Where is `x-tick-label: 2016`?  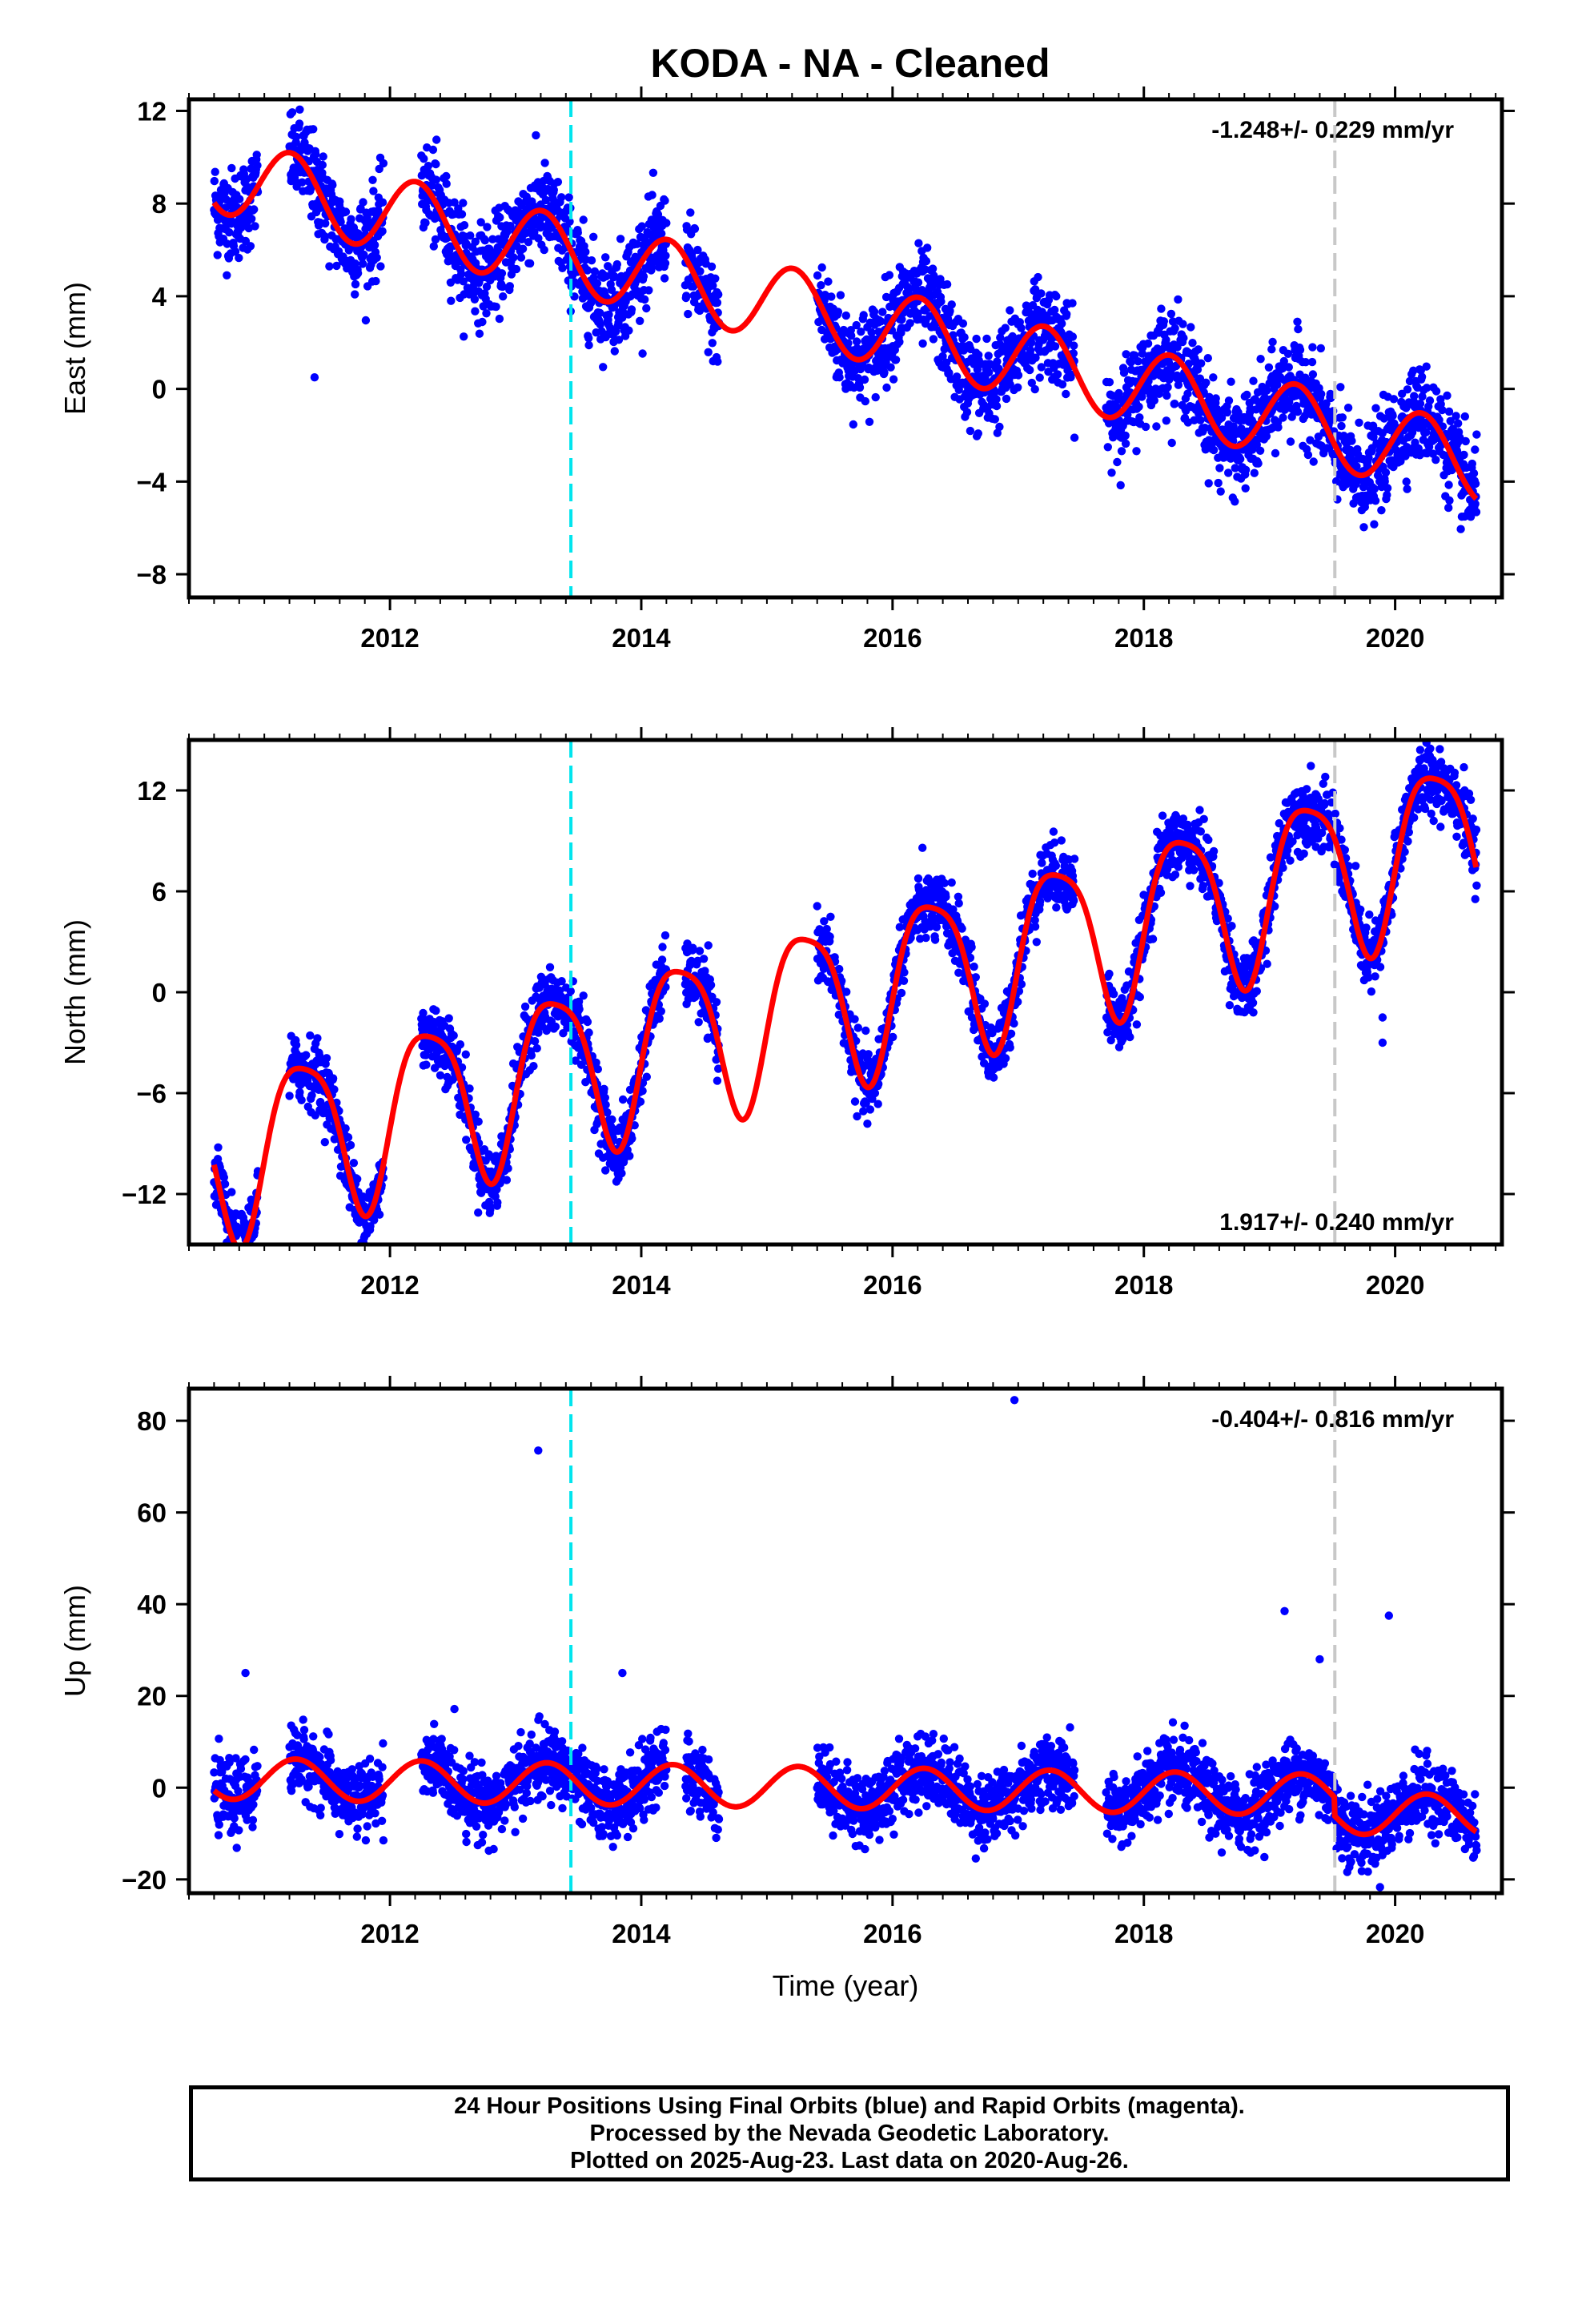 x-tick-label: 2016 is located at coordinates (892, 638).